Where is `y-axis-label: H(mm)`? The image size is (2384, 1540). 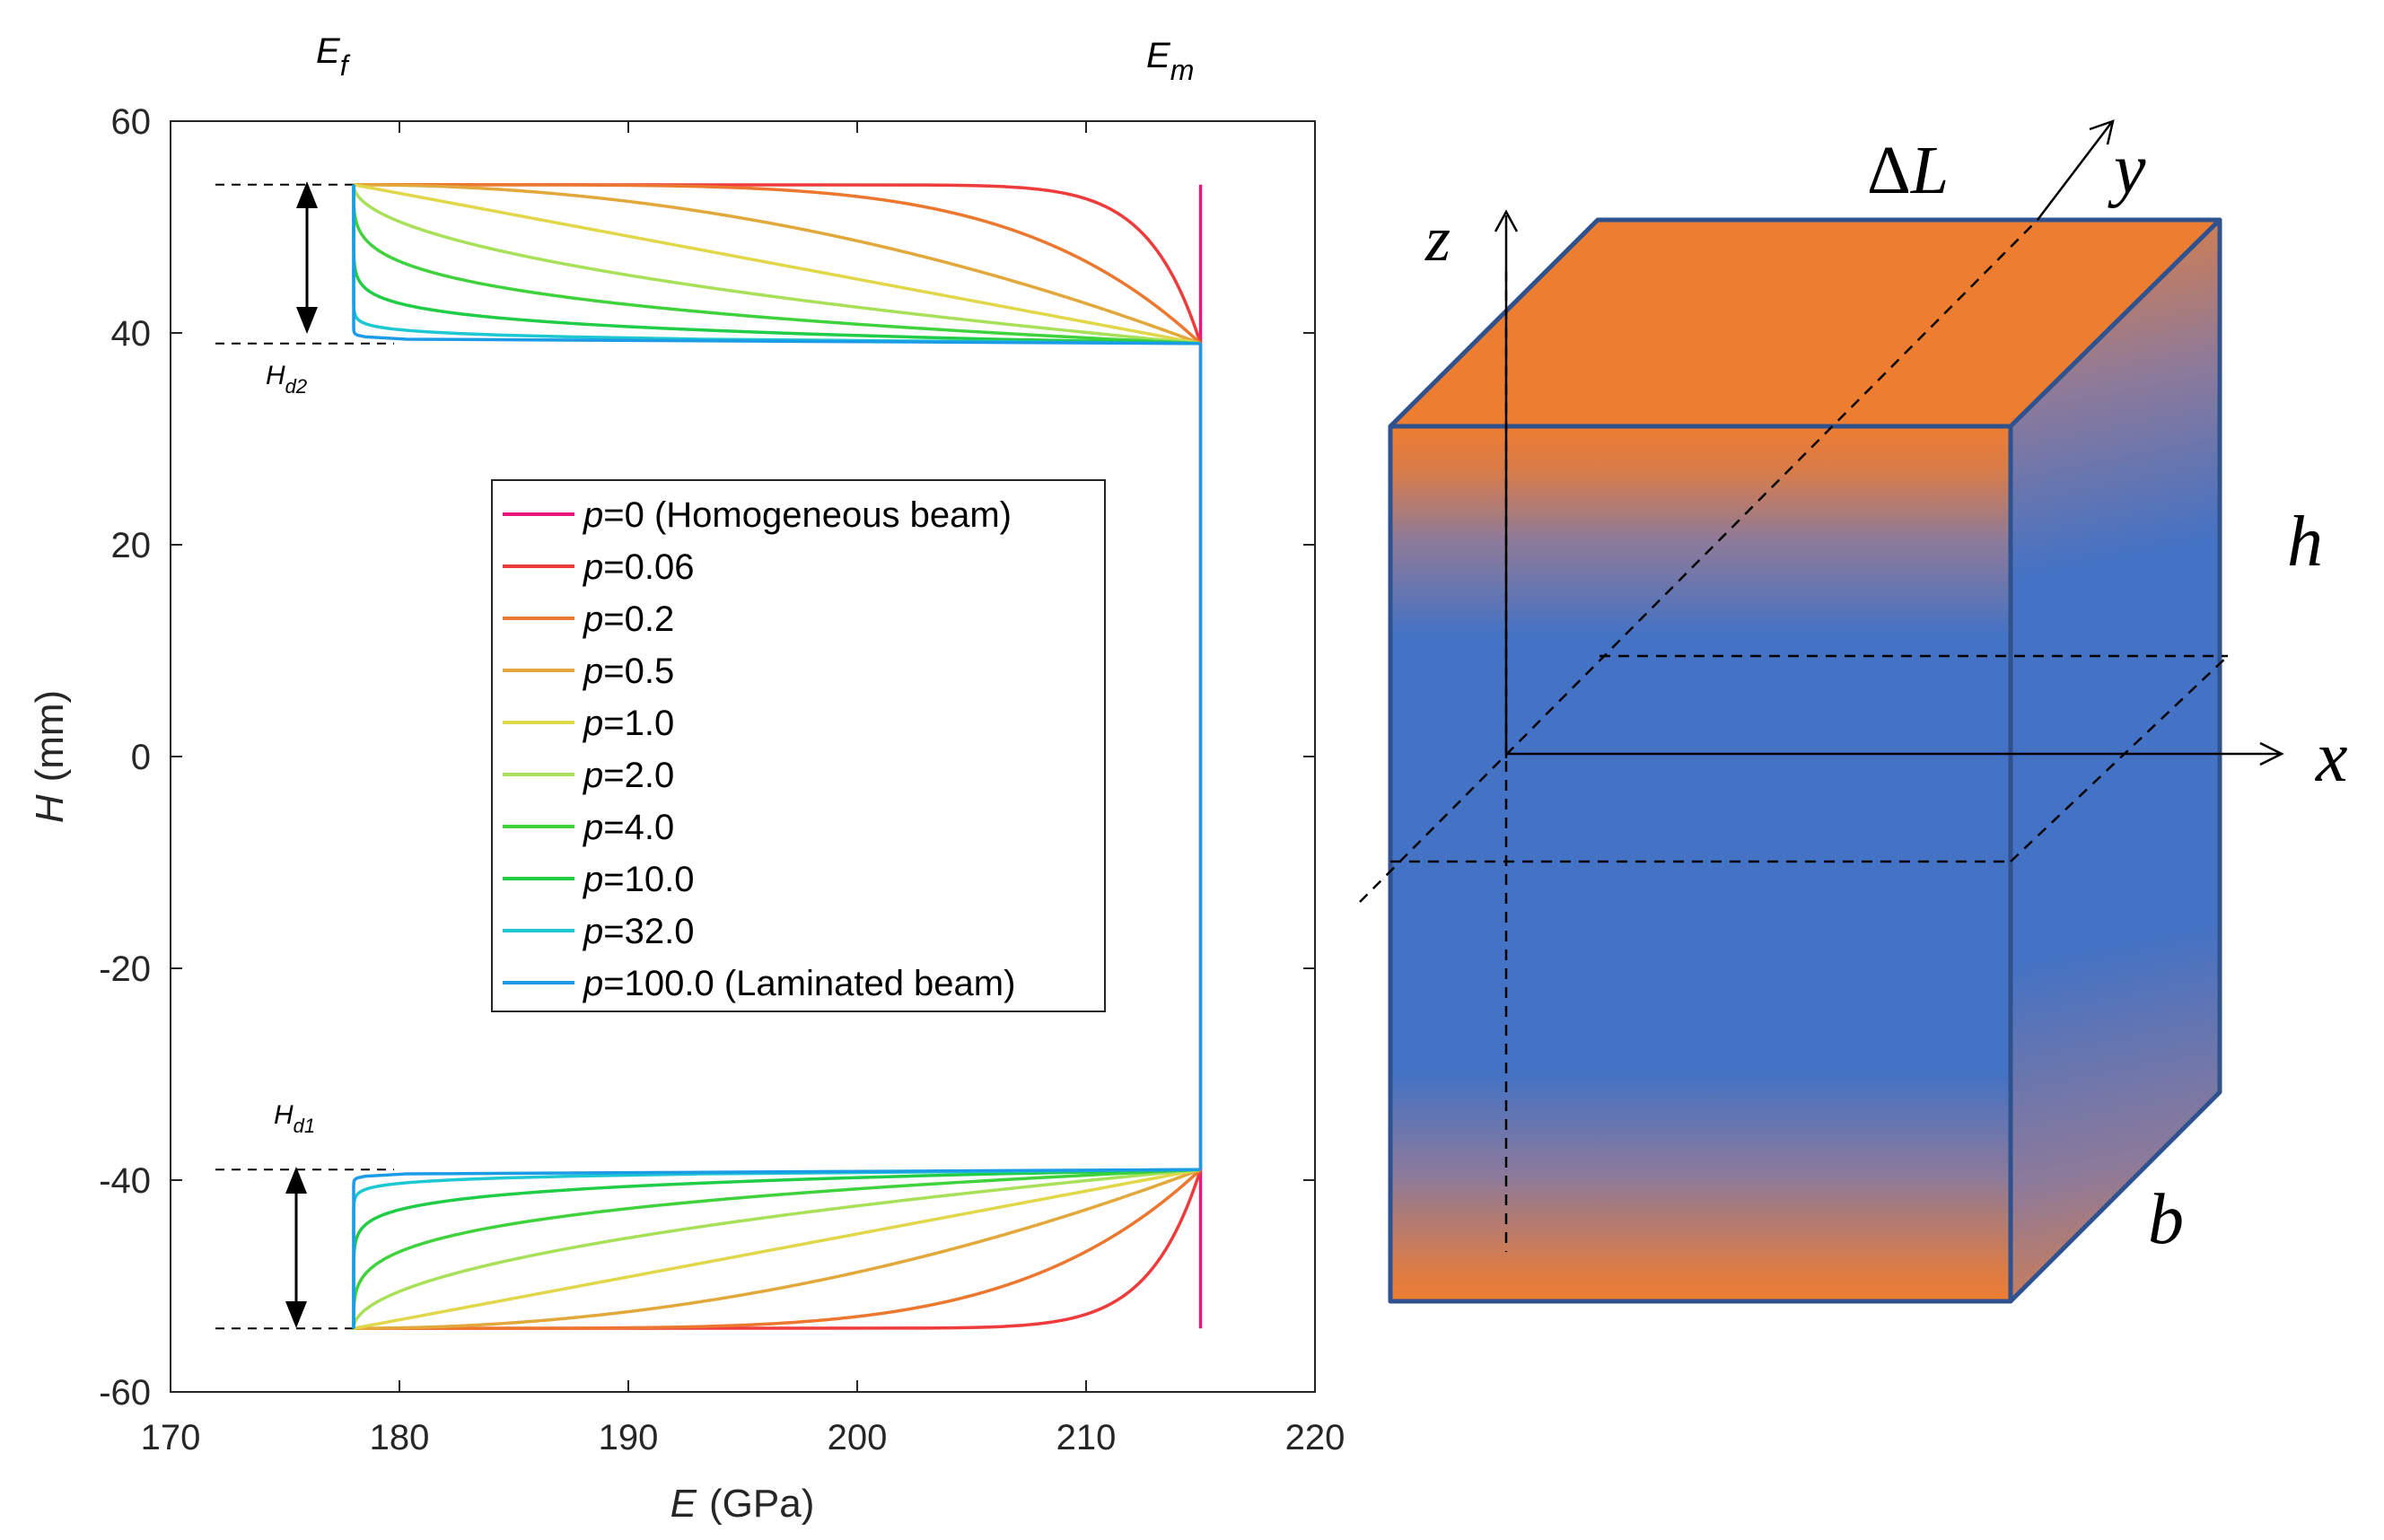
y-axis-label: H(mm) is located at coordinates (50, 757).